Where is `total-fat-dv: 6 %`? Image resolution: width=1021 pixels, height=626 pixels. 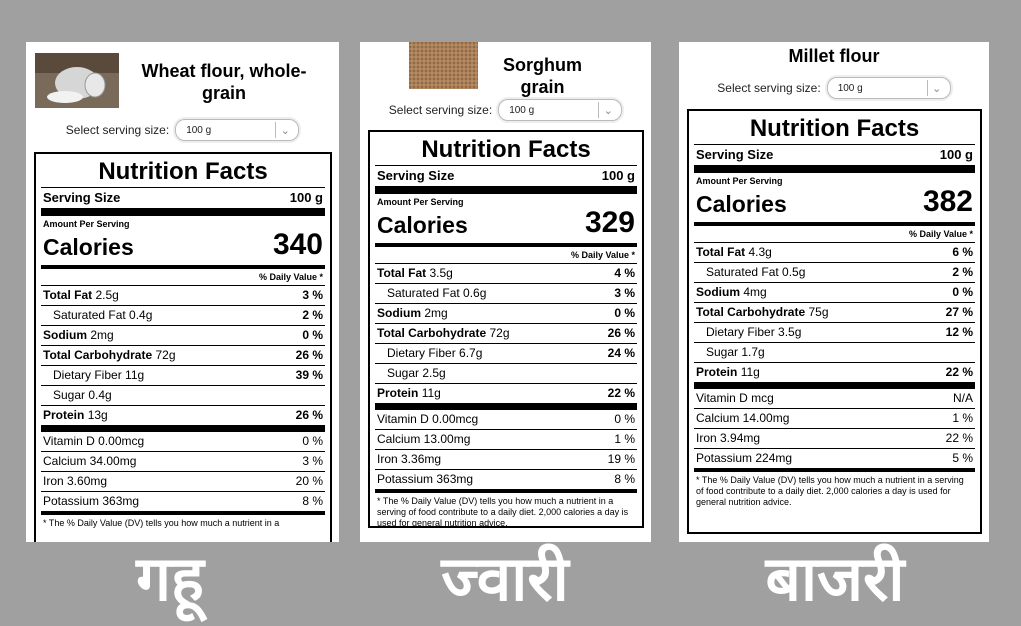
total-fat-dv: 6 % is located at coordinates (962, 252).